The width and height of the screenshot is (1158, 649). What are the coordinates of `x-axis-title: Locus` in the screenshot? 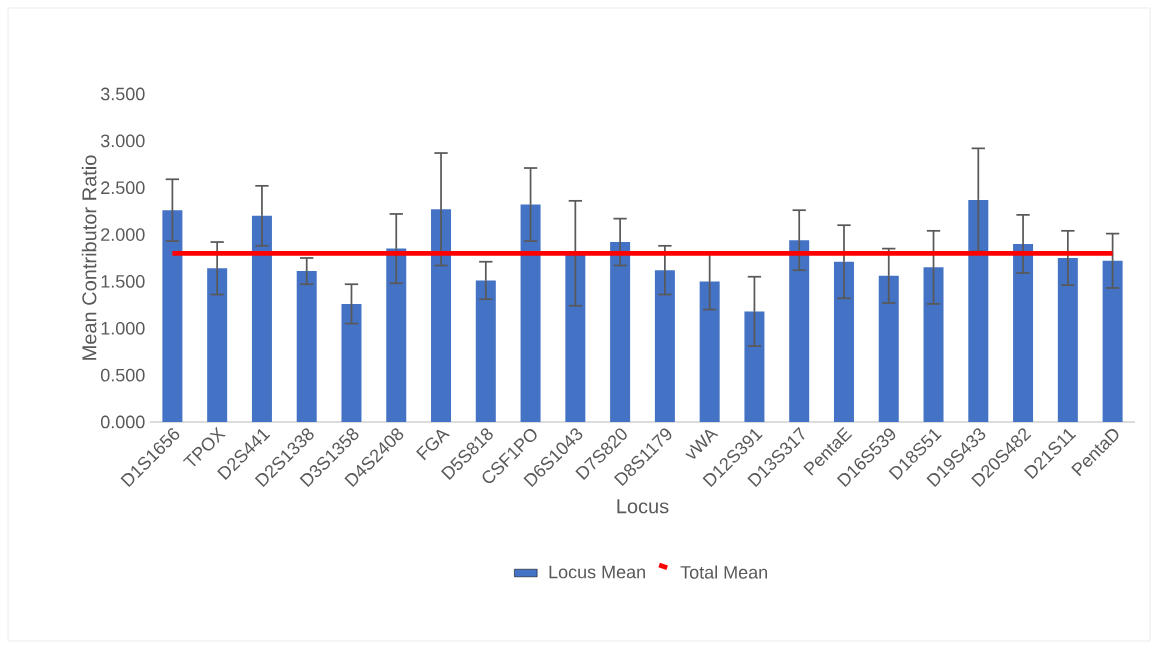 It's located at (643, 506).